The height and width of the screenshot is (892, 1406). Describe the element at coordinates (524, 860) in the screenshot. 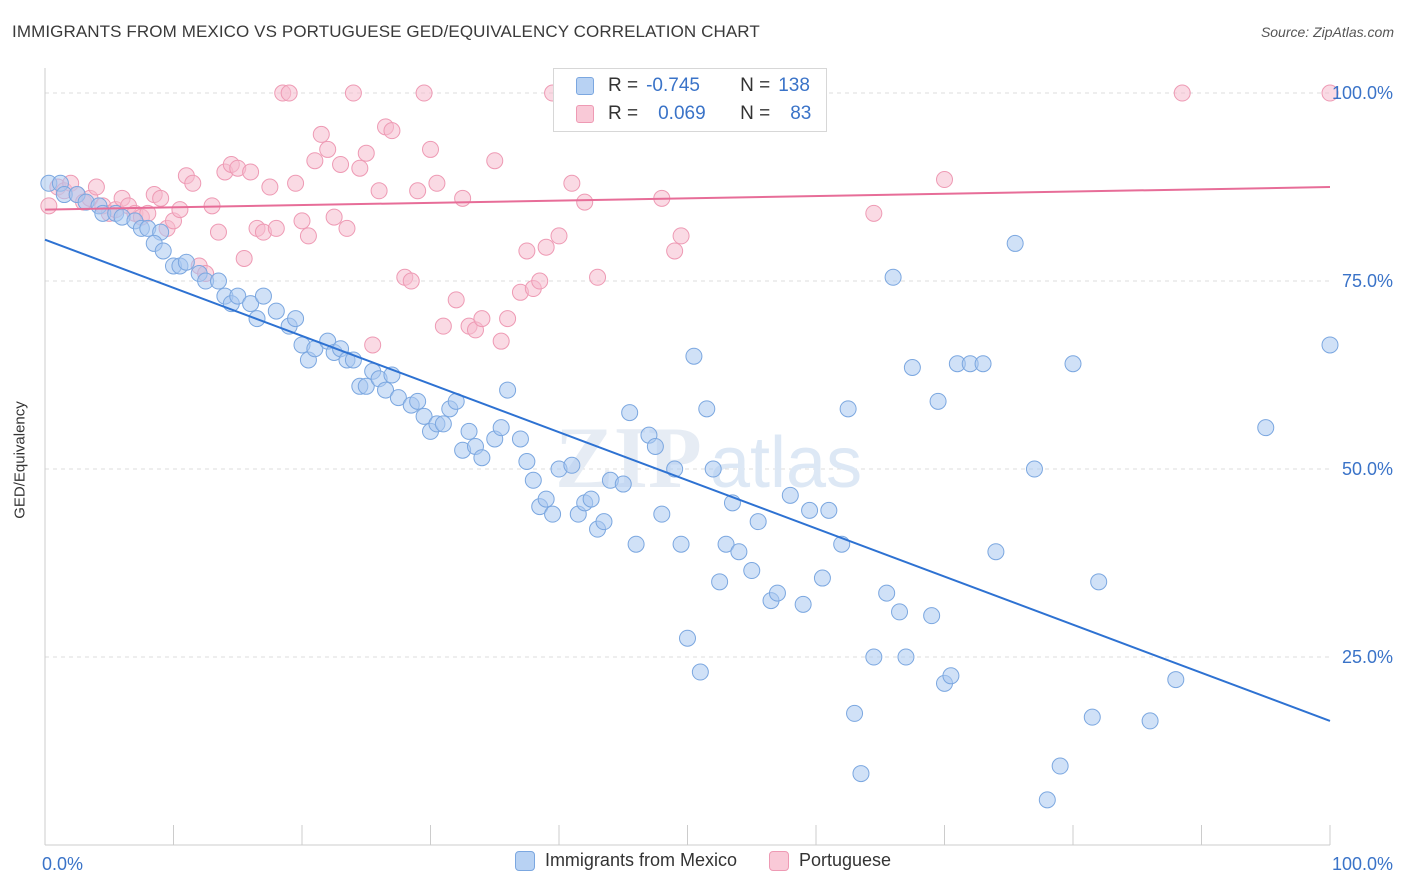

I see `legend-box-mexico` at that location.